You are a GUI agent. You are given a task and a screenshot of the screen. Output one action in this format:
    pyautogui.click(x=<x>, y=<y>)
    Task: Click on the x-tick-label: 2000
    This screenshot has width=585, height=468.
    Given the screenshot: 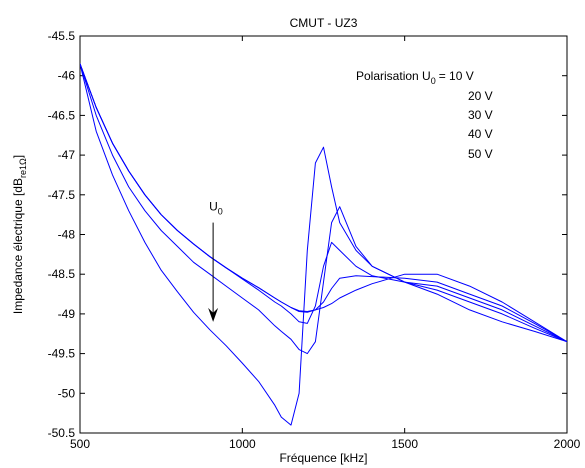 What is the action you would take?
    pyautogui.click(x=567, y=444)
    